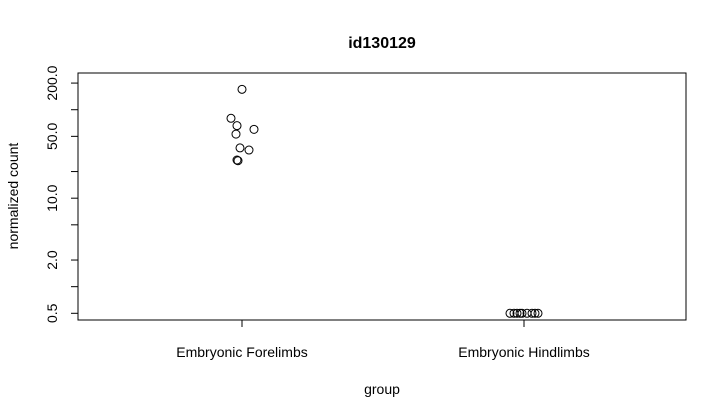 This screenshot has width=728, height=418. Describe the element at coordinates (523, 352) in the screenshot. I see `x-tick-label: Embryonic Hindlimbs` at that location.